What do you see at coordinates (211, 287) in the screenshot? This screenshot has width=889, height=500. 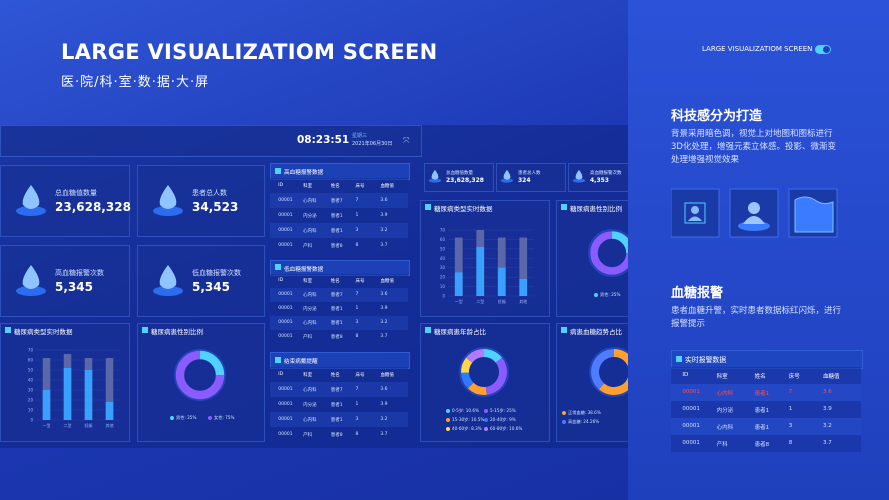 I see `stat-value: 5,345` at bounding box center [211, 287].